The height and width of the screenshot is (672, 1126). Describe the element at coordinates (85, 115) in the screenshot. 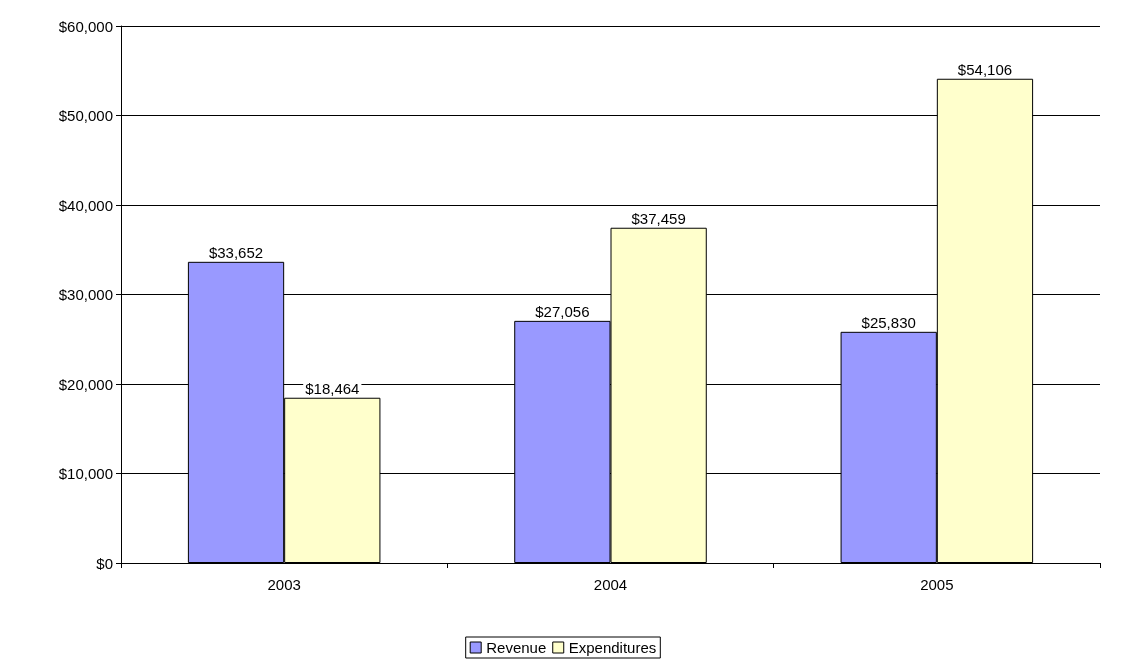

I see `y-tick-label: $50,000` at that location.